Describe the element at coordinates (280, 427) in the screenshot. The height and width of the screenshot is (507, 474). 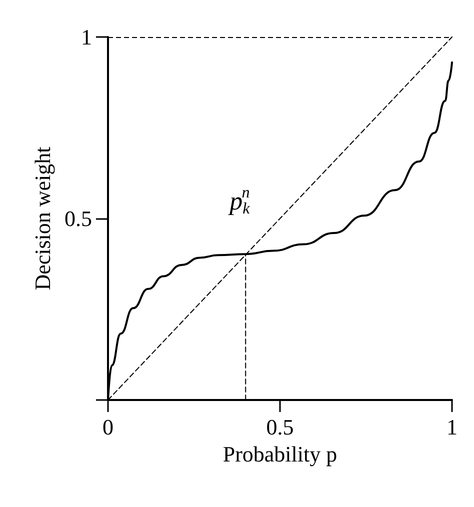
I see `x-tick-label: 0.5` at that location.